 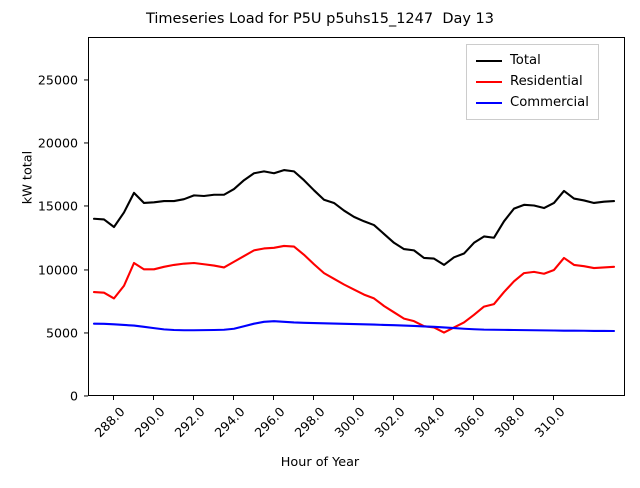 I want to click on y-axis-tick-label: 0, so click(x=73, y=396).